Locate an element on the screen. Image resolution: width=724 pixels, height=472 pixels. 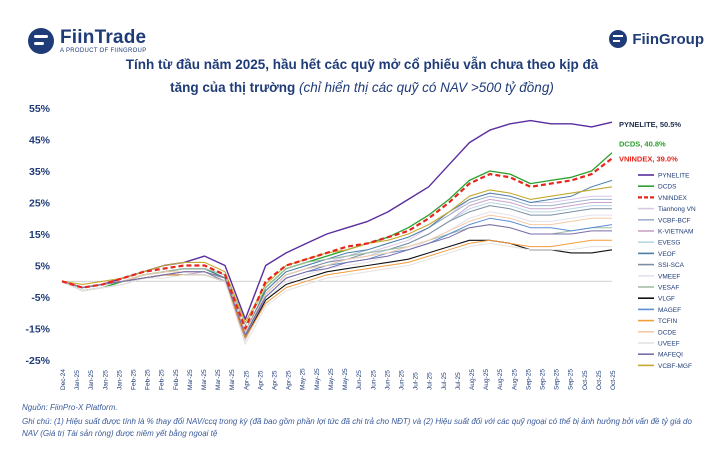
y-tick-label: 55% is located at coordinates (40, 109).